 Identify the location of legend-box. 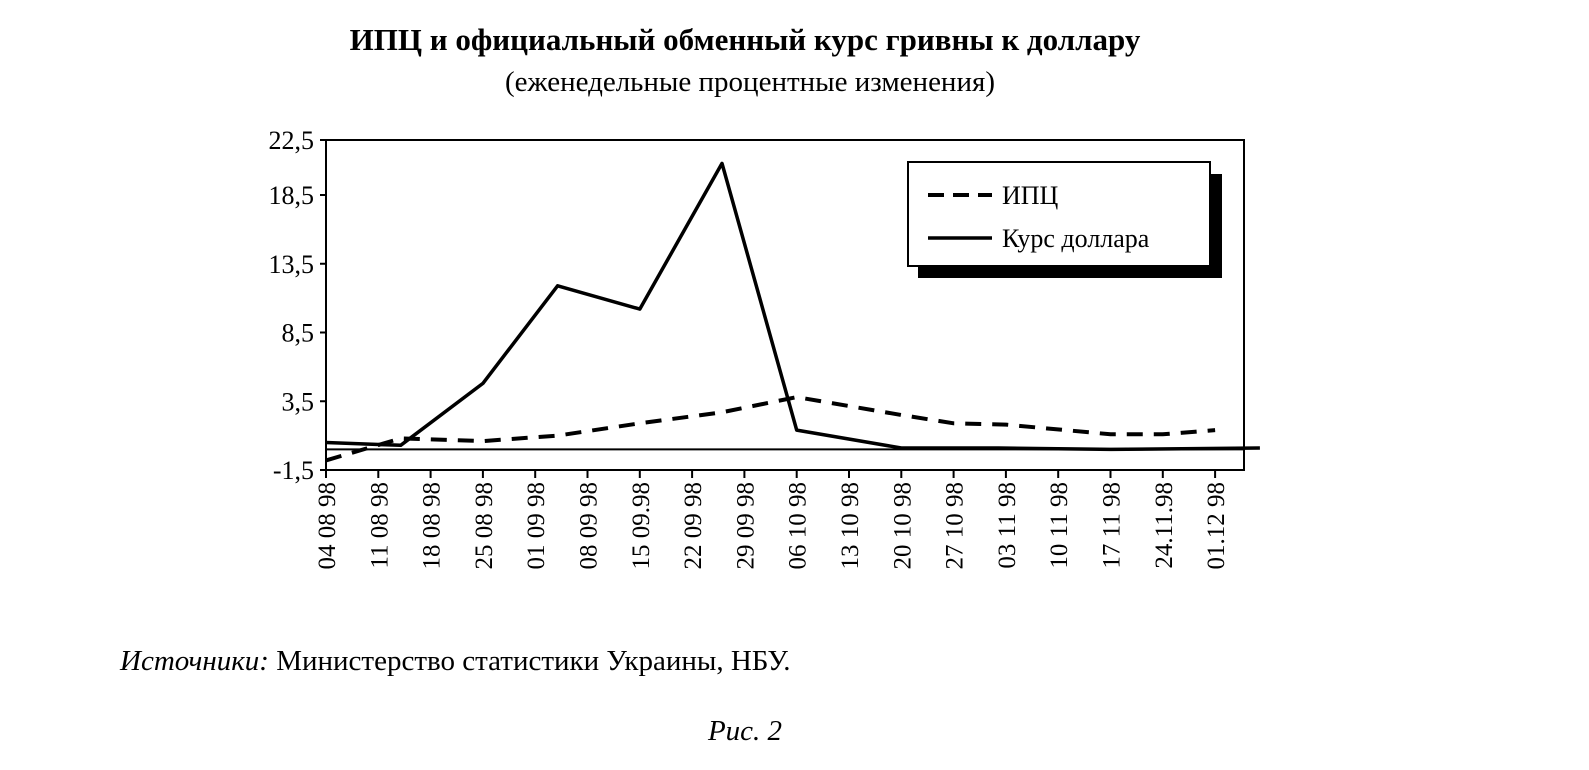
(1059, 214).